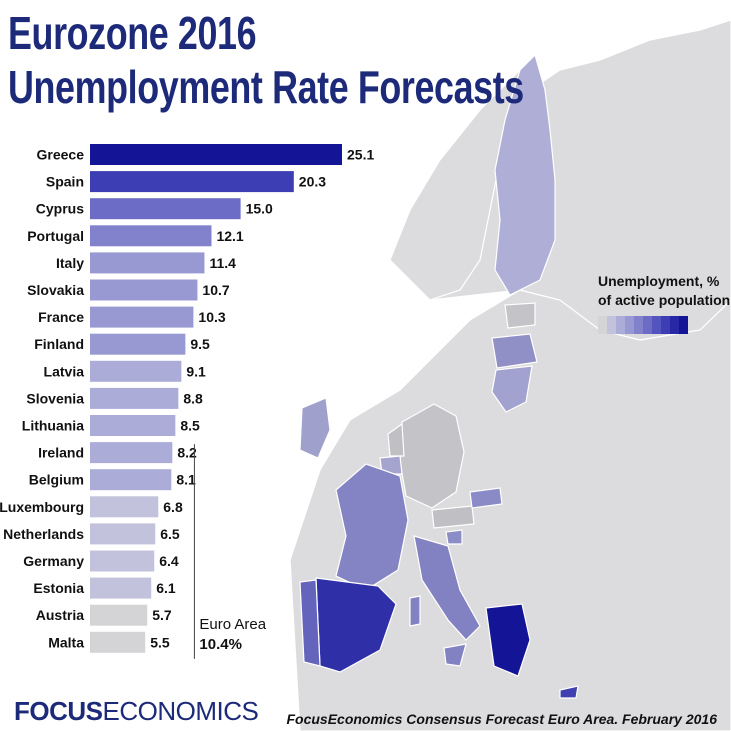 Image resolution: width=731 pixels, height=731 pixels. What do you see at coordinates (162, 615) in the screenshot?
I see `value-label: 5.7` at bounding box center [162, 615].